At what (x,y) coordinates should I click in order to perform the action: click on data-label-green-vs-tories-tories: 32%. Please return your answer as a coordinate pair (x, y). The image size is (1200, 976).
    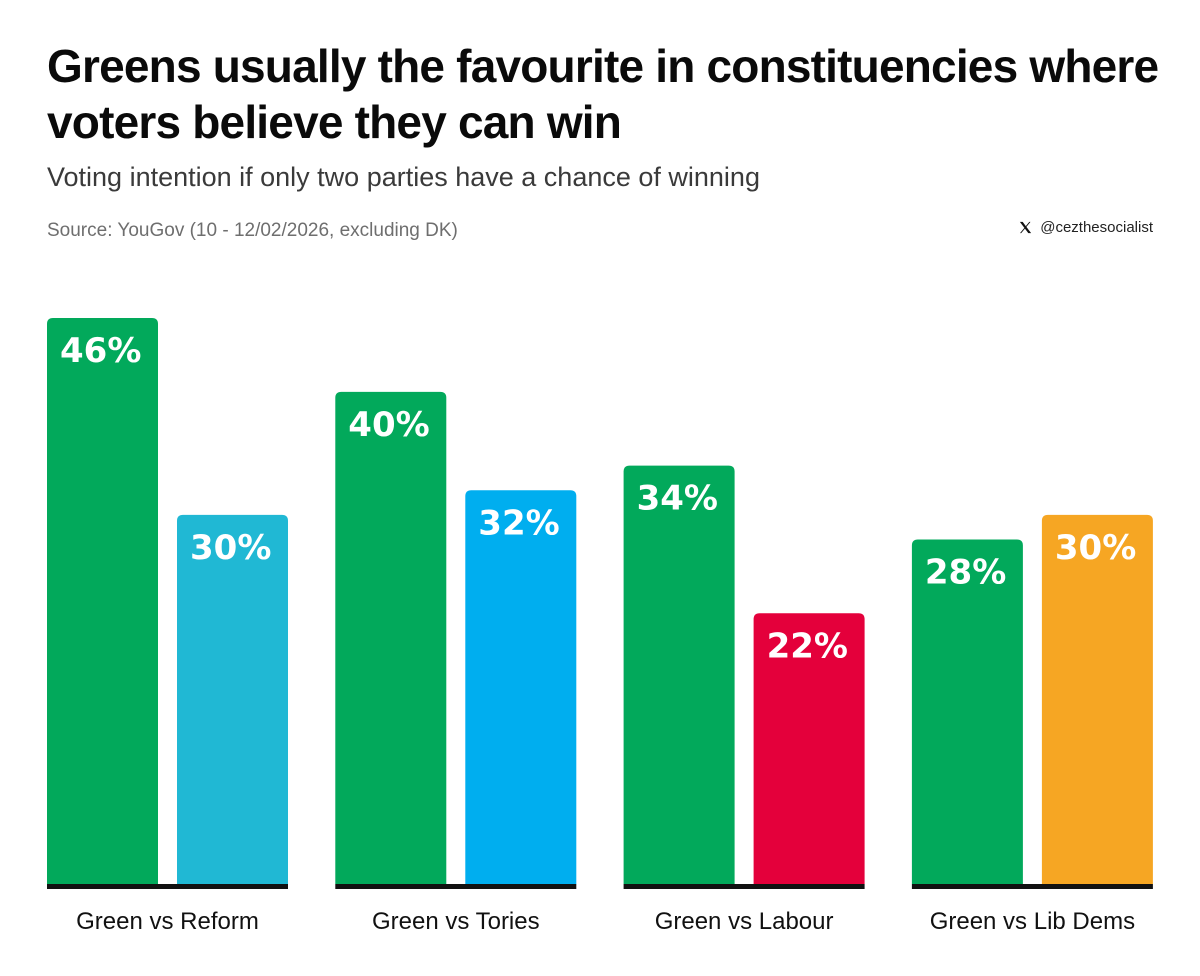
    Looking at the image, I should click on (518, 523).